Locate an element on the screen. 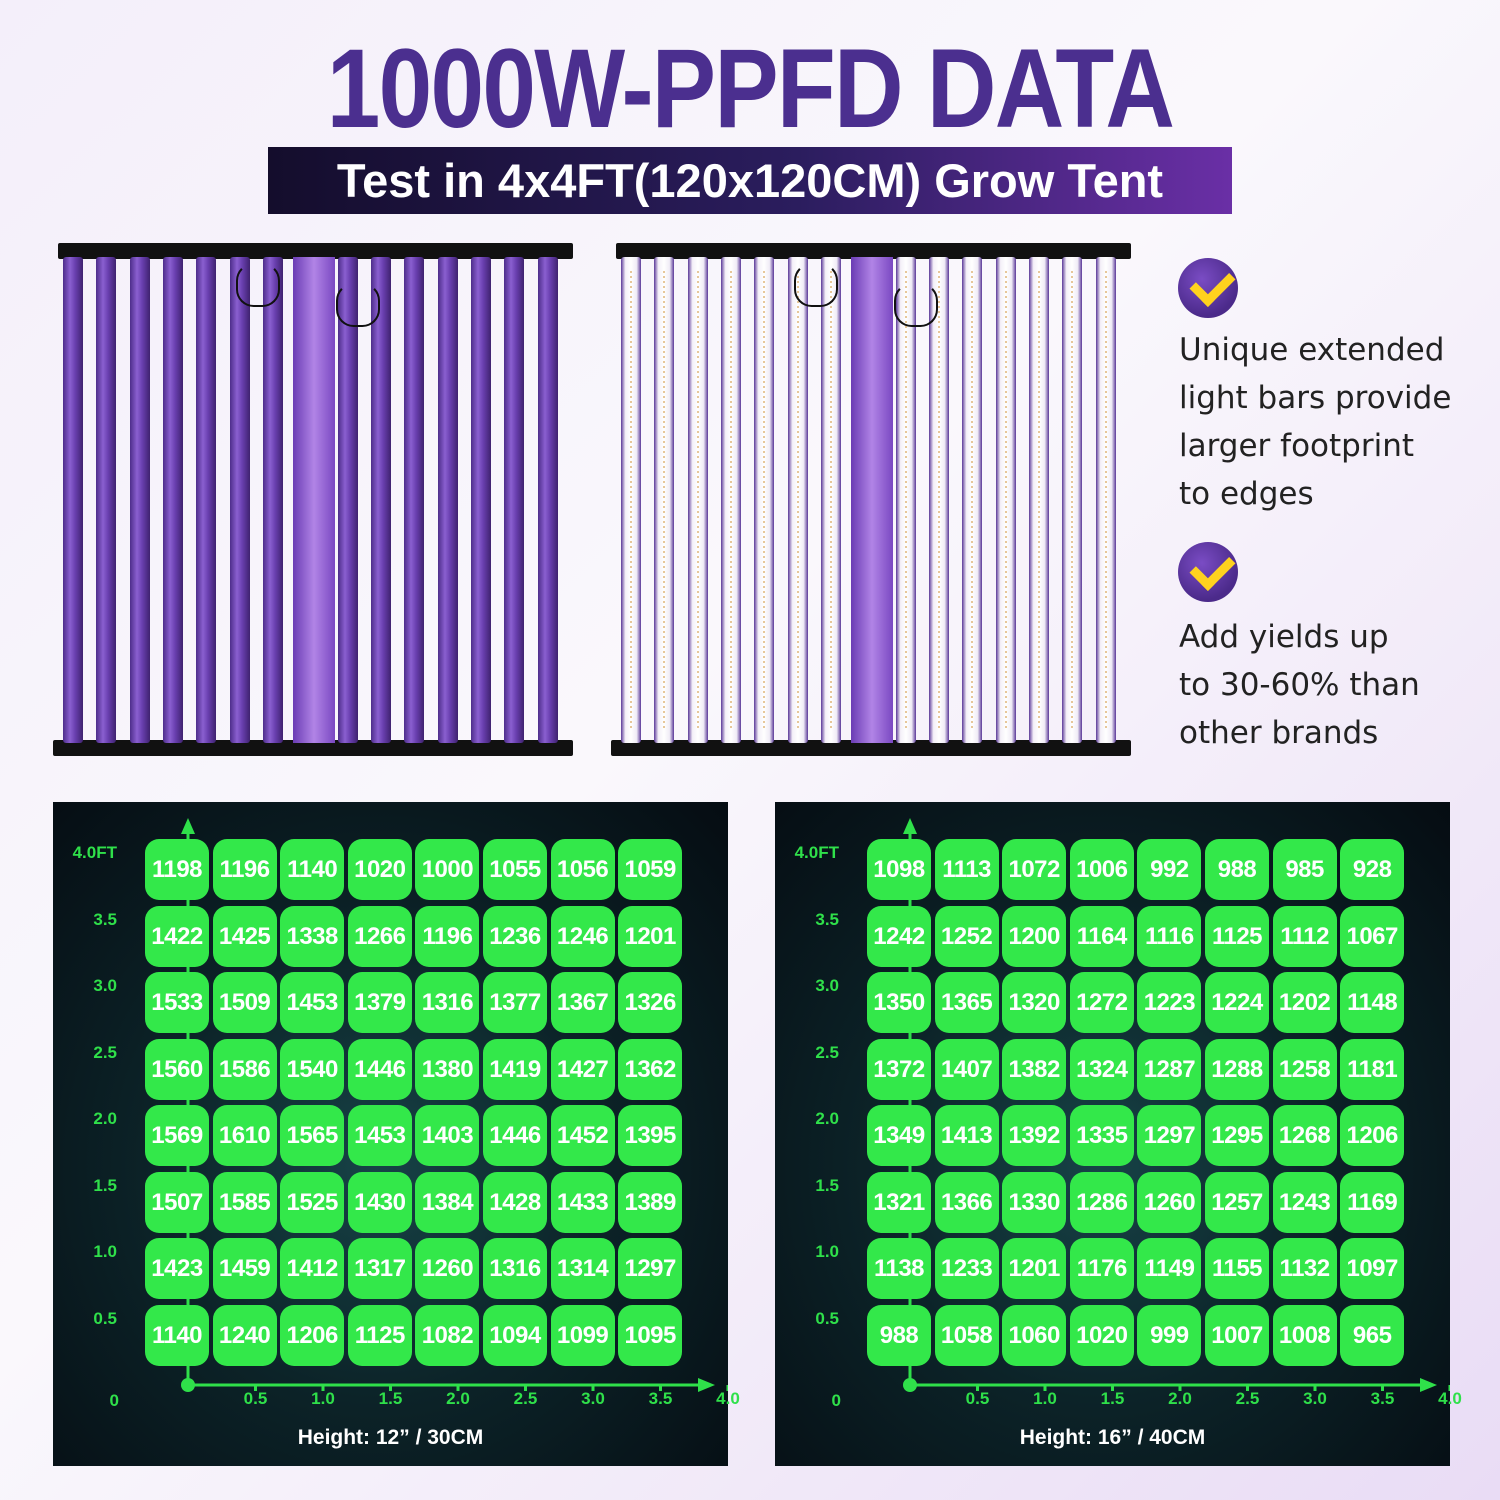 The height and width of the screenshot is (1500, 1500). ppfd-cell: 1198 is located at coordinates (177, 869).